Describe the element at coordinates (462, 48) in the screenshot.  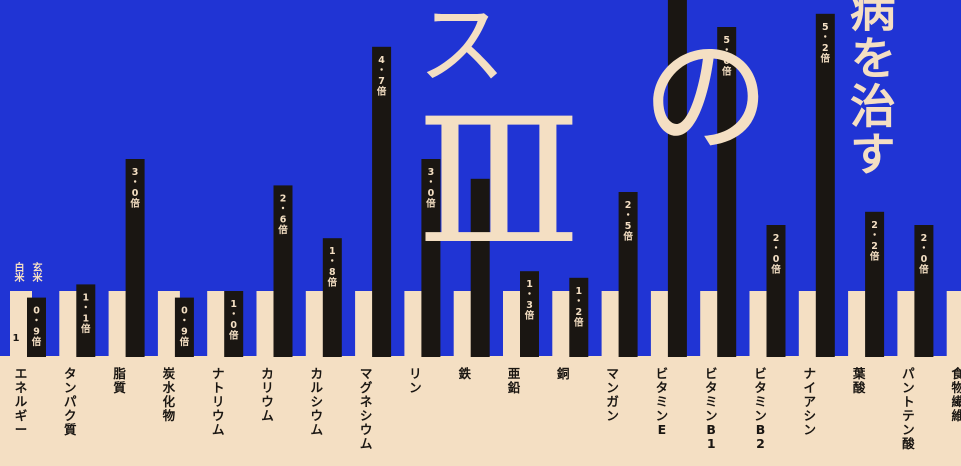
I see `title-fragment-1: ス` at that location.